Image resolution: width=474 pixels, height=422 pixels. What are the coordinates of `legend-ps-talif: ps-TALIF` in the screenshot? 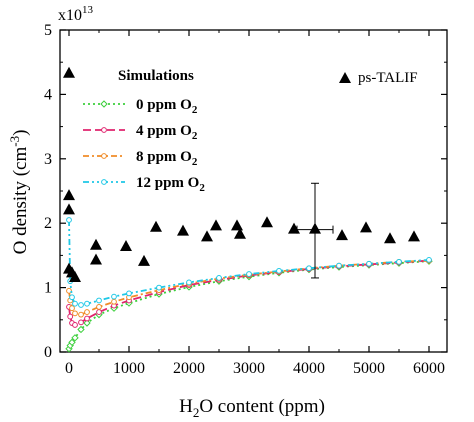 It's located at (378, 78).